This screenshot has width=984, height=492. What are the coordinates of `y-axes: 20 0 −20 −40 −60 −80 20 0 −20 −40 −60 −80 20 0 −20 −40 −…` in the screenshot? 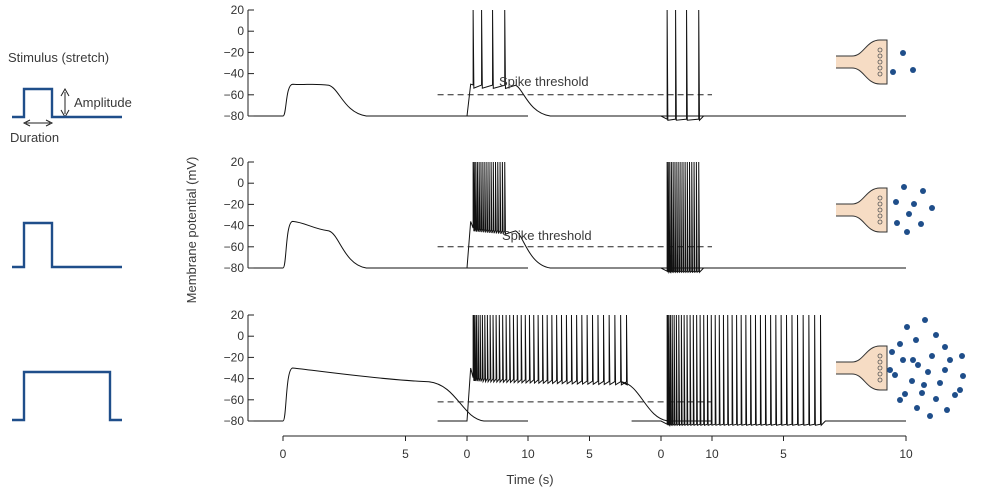 It's located at (239, 215).